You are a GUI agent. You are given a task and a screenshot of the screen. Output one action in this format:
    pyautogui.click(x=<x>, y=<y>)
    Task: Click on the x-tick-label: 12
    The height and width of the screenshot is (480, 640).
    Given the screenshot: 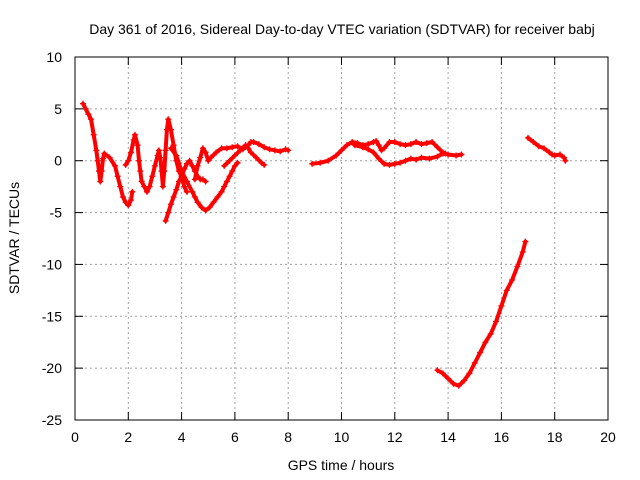 What is the action you would take?
    pyautogui.click(x=395, y=437)
    